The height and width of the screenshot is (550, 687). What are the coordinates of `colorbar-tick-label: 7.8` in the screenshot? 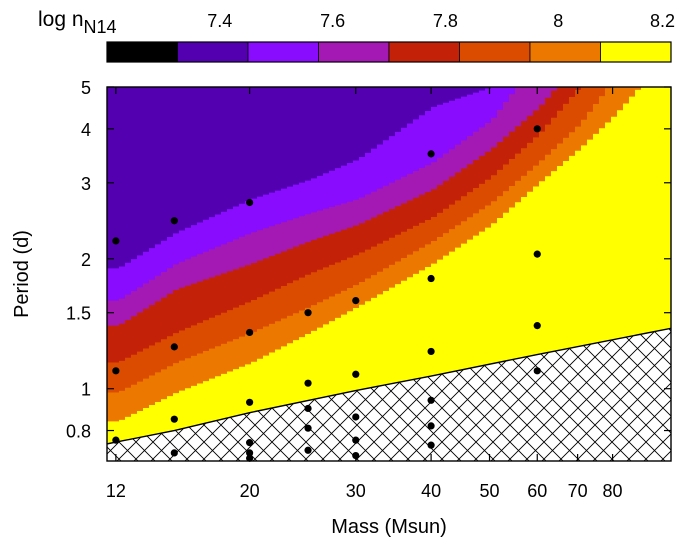 It's located at (445, 21).